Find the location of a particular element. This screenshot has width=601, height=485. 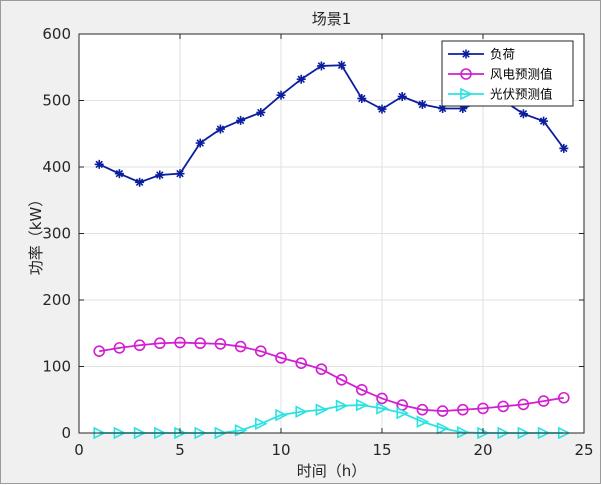

y-tick-label: 100 is located at coordinates (56, 367).